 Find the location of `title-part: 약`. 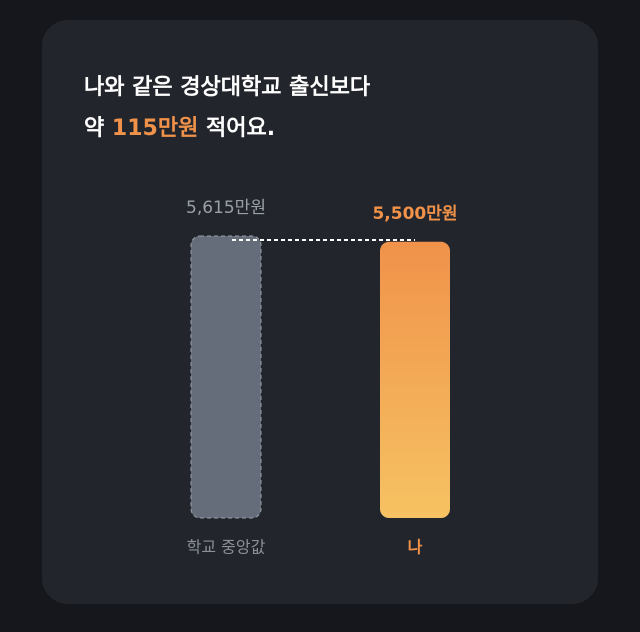

title-part: 약 is located at coordinates (94, 128).